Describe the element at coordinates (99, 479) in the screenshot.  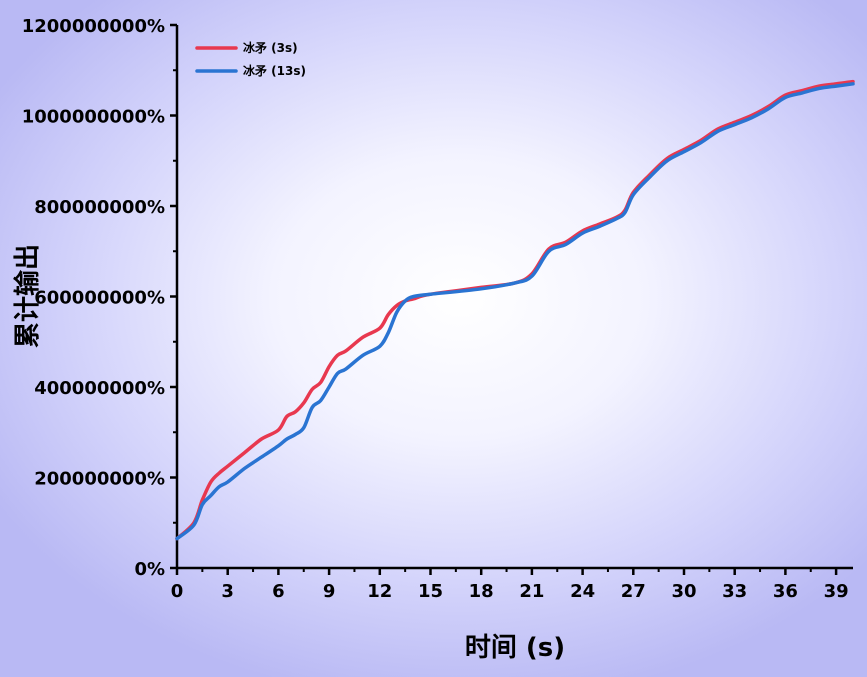
I see `y-tick-label: 200000000%` at that location.